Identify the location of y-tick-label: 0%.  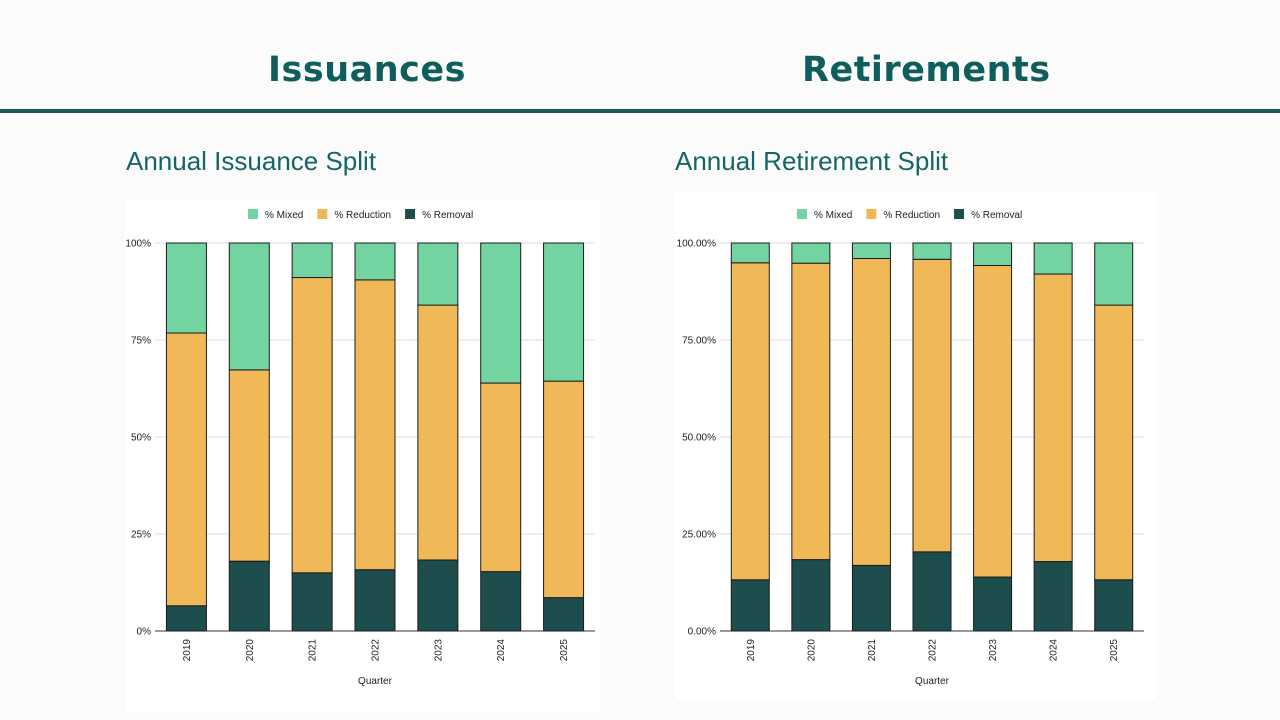
(144, 632).